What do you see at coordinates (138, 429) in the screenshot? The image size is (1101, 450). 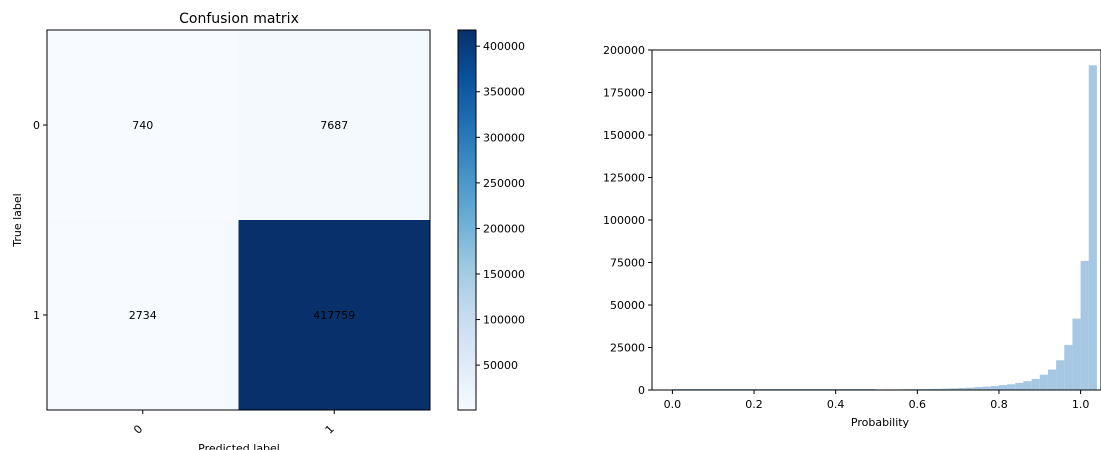 I see `x-tick-label: 0` at bounding box center [138, 429].